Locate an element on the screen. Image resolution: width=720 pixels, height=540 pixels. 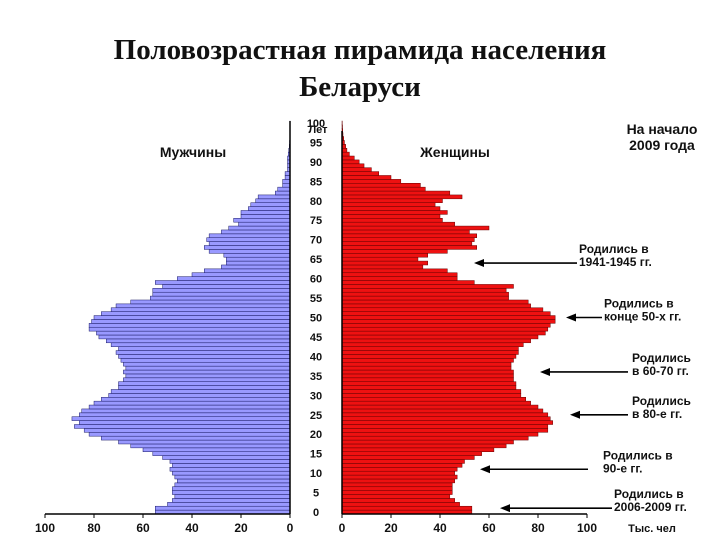
age-tick-label: 5 is located at coordinates (316, 494).